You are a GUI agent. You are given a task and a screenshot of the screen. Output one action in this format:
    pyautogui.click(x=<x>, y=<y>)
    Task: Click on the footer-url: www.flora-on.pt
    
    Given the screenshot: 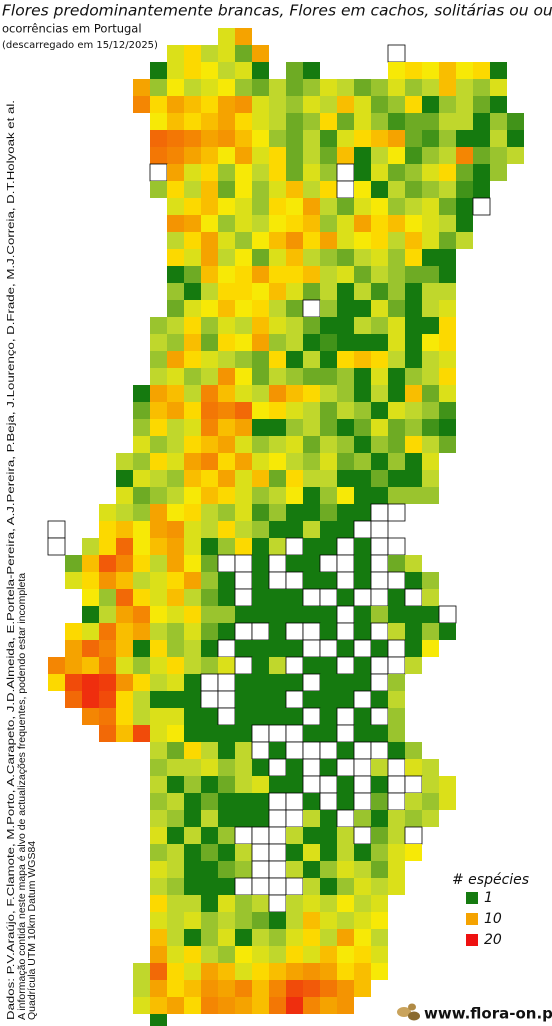 What is the action you would take?
    pyautogui.click(x=488, y=1014)
    